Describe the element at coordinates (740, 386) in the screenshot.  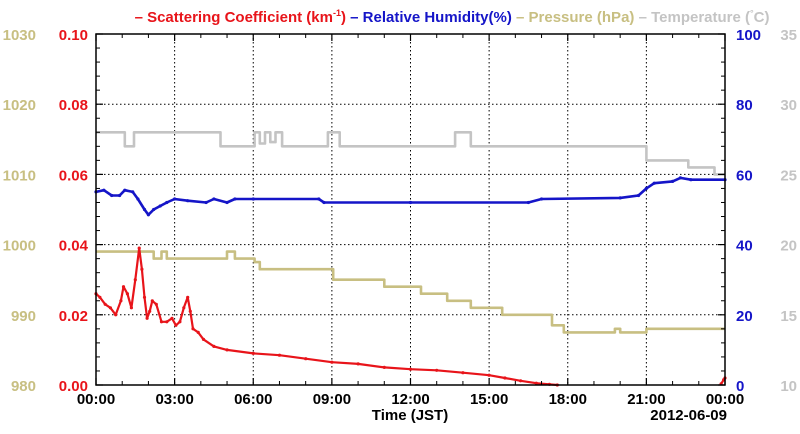
I see `y-tick-label-humidity: 0` at that location.